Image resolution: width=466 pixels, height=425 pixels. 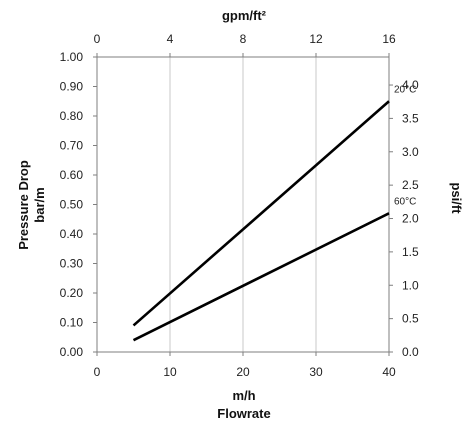 I want to click on x-axis-title: Flowrate, so click(x=243, y=413).